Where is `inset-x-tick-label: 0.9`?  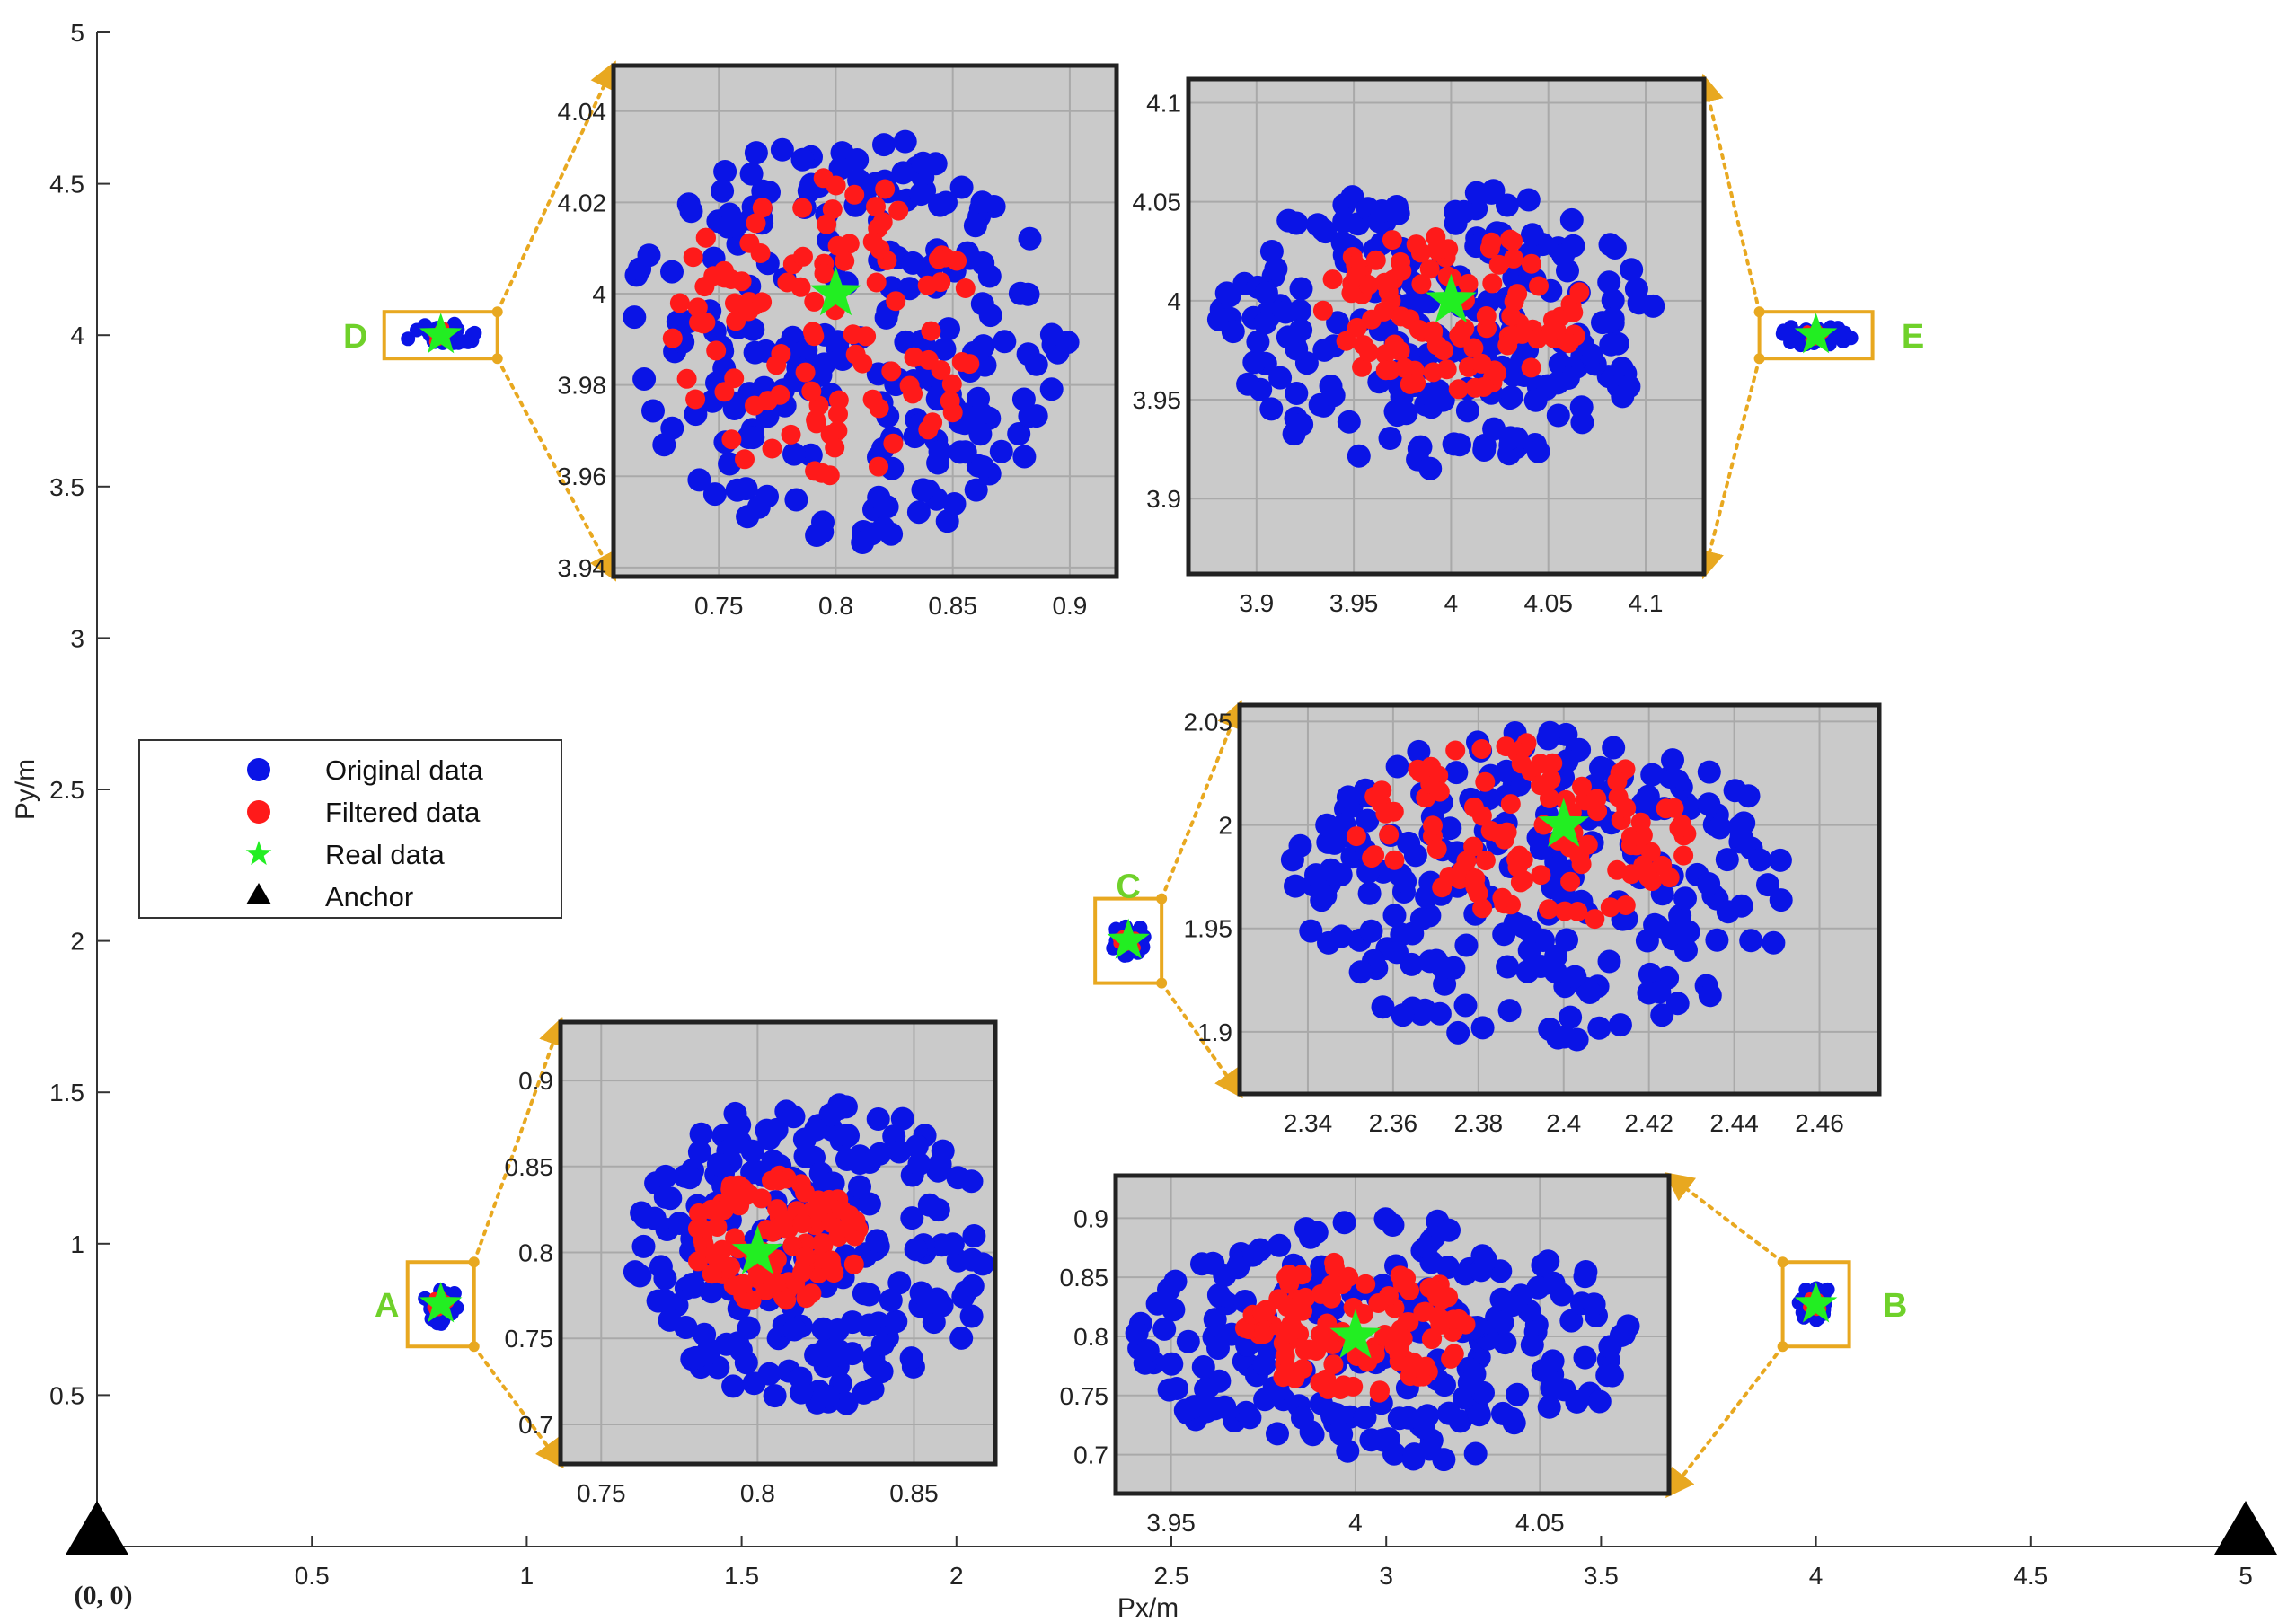 inset-x-tick-label: 0.9 is located at coordinates (1069, 606).